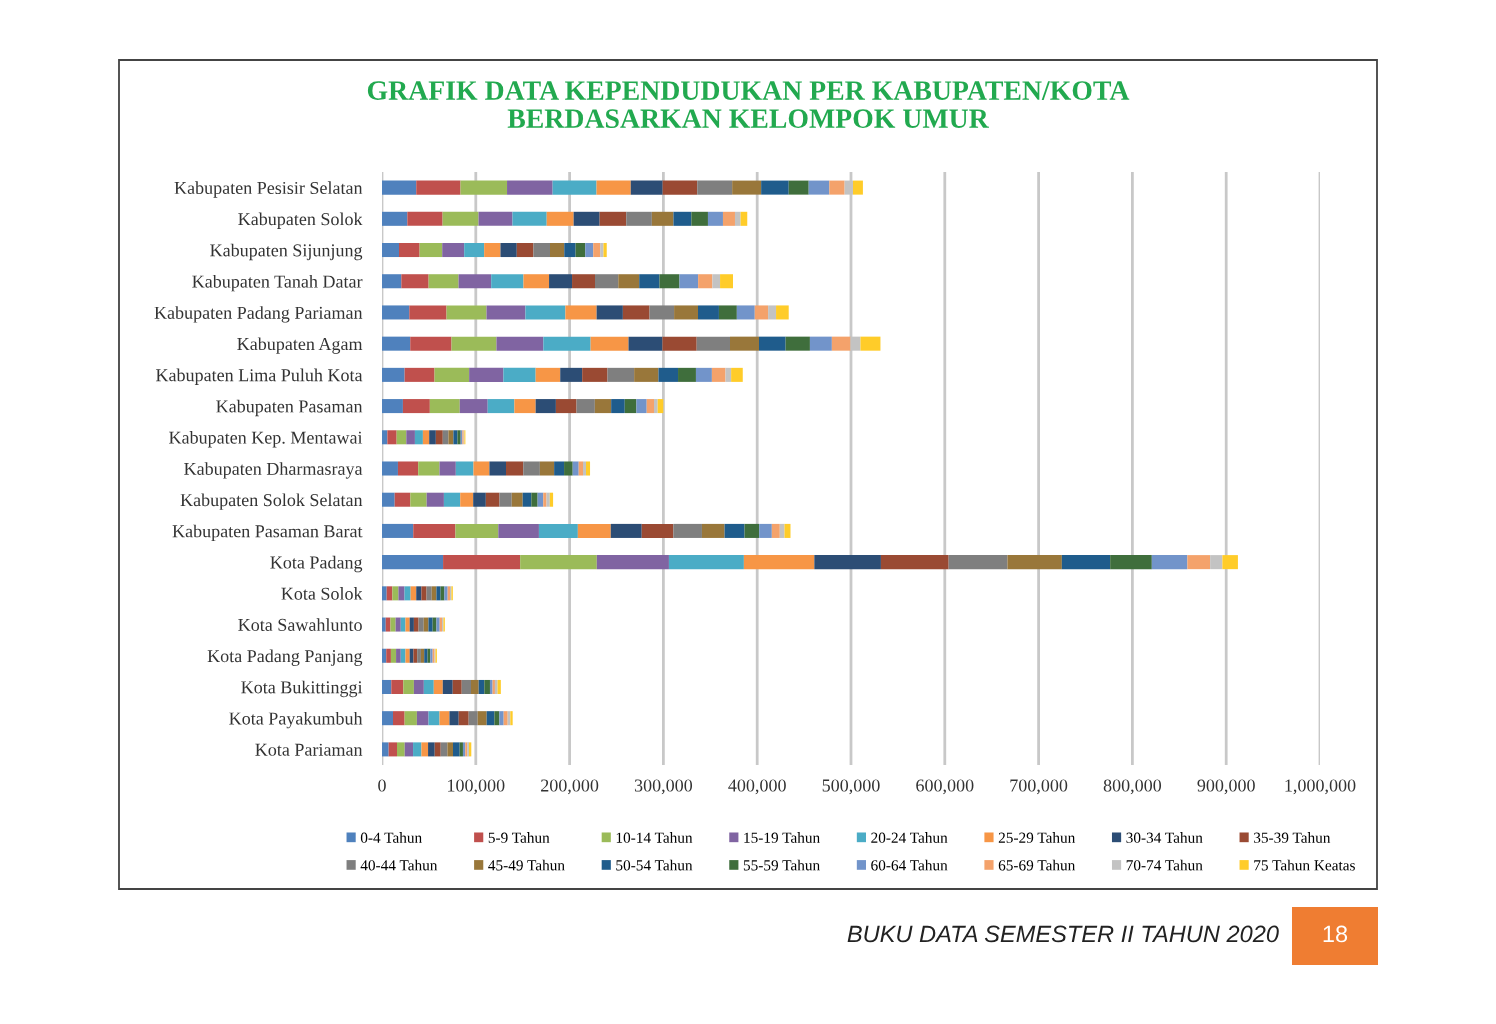  I want to click on text: BUKU DATA SEMESTER II TAHUN 2020, so click(1063, 934).